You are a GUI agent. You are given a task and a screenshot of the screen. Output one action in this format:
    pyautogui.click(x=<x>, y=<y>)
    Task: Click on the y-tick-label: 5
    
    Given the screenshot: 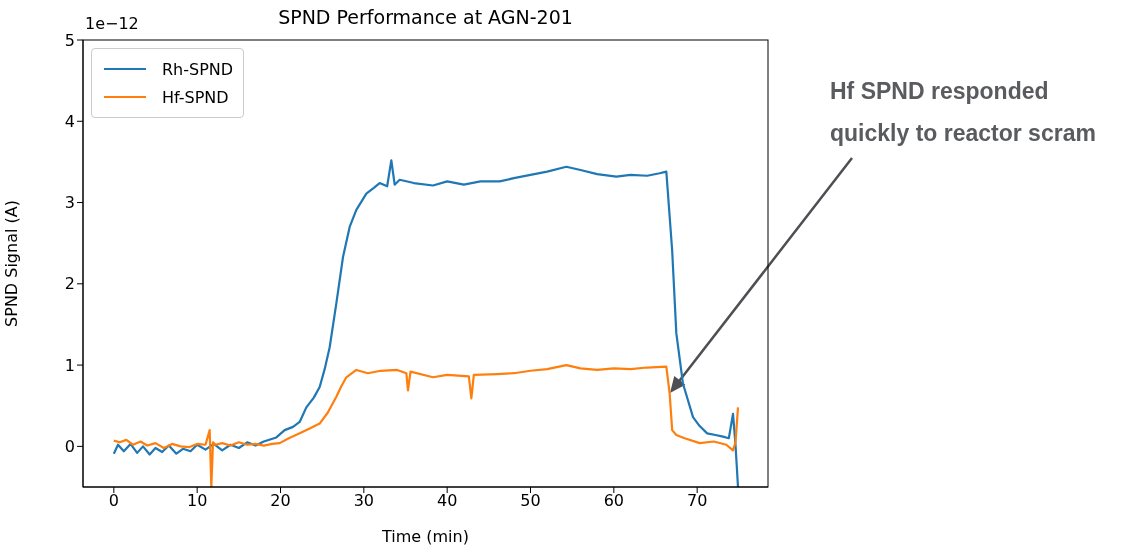 What is the action you would take?
    pyautogui.click(x=69, y=40)
    